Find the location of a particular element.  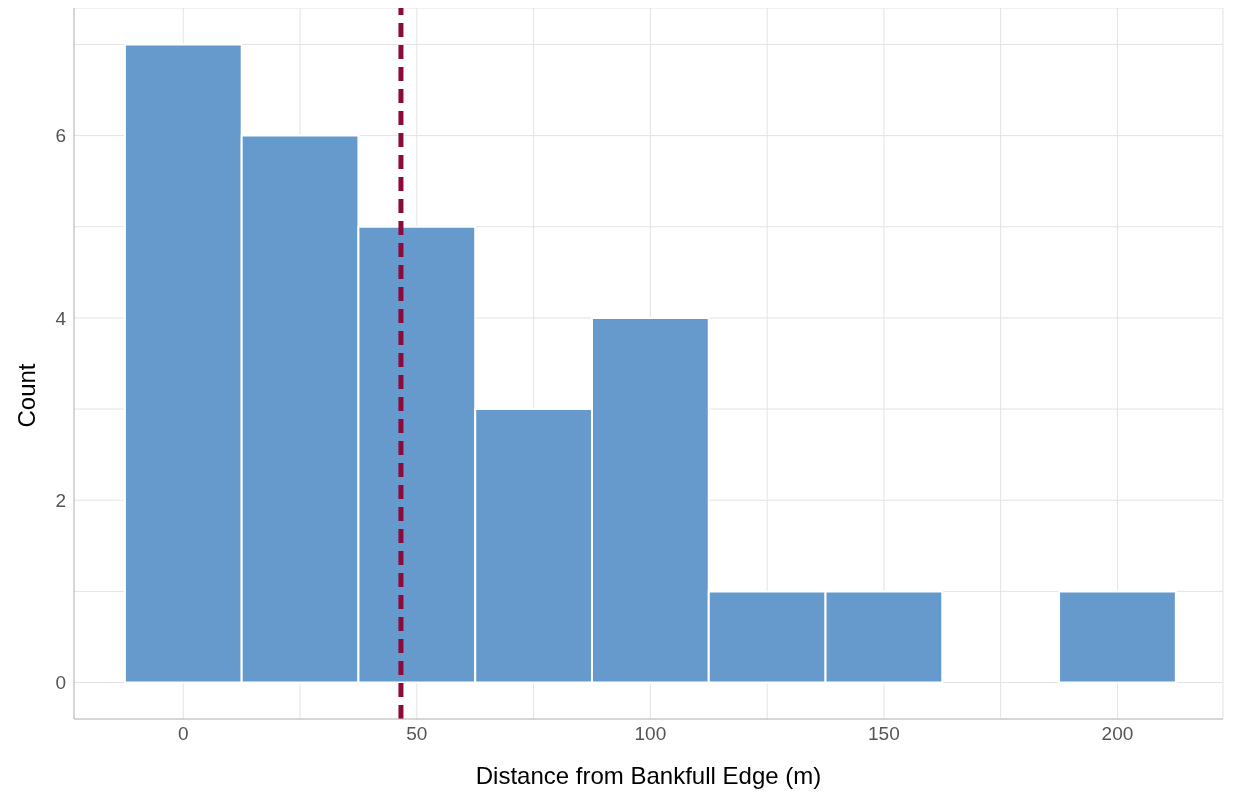

x-tick-label: 100 is located at coordinates (650, 734).